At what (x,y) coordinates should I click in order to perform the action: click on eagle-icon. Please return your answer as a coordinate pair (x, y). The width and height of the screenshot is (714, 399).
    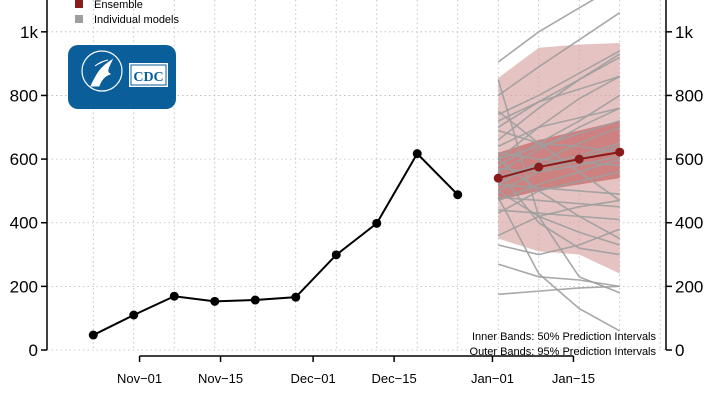
    Looking at the image, I should click on (102, 72).